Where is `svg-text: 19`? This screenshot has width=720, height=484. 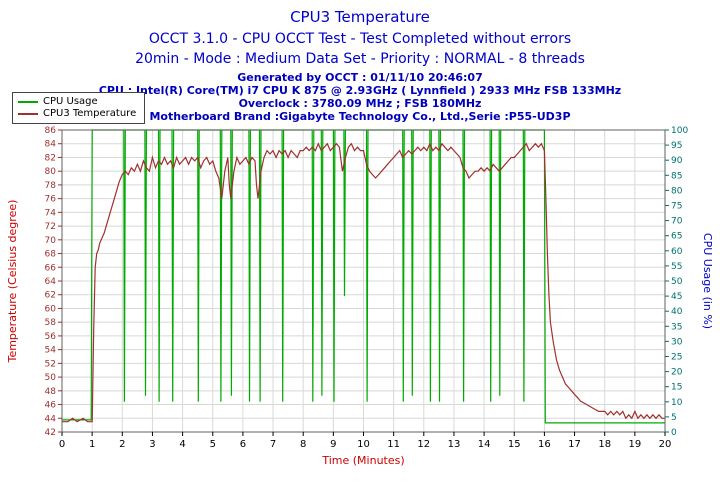
svg-text: 19 is located at coordinates (634, 444).